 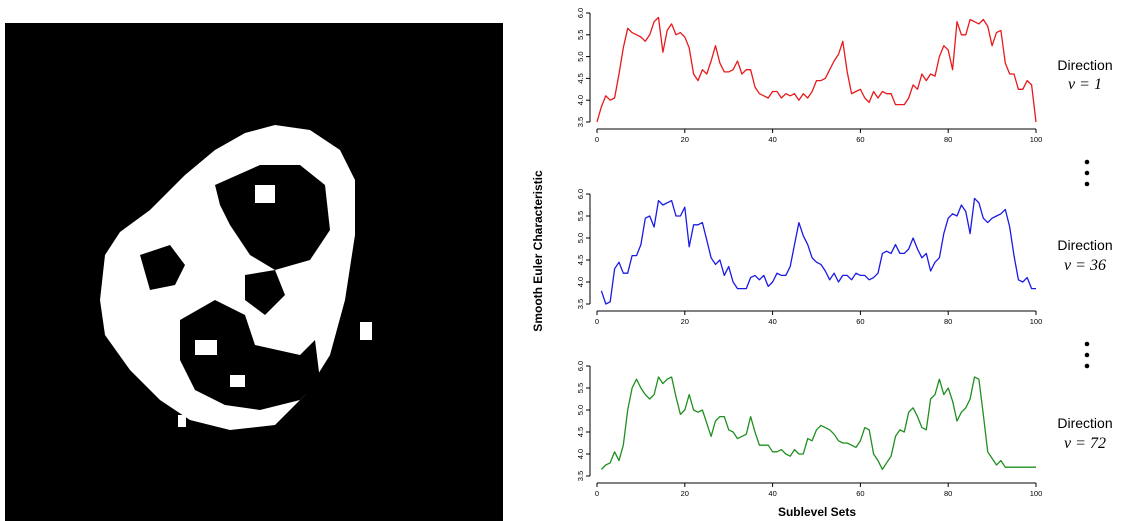 What do you see at coordinates (538, 251) in the screenshot?
I see `y-axis-title: Smooth Euler Characteristic` at bounding box center [538, 251].